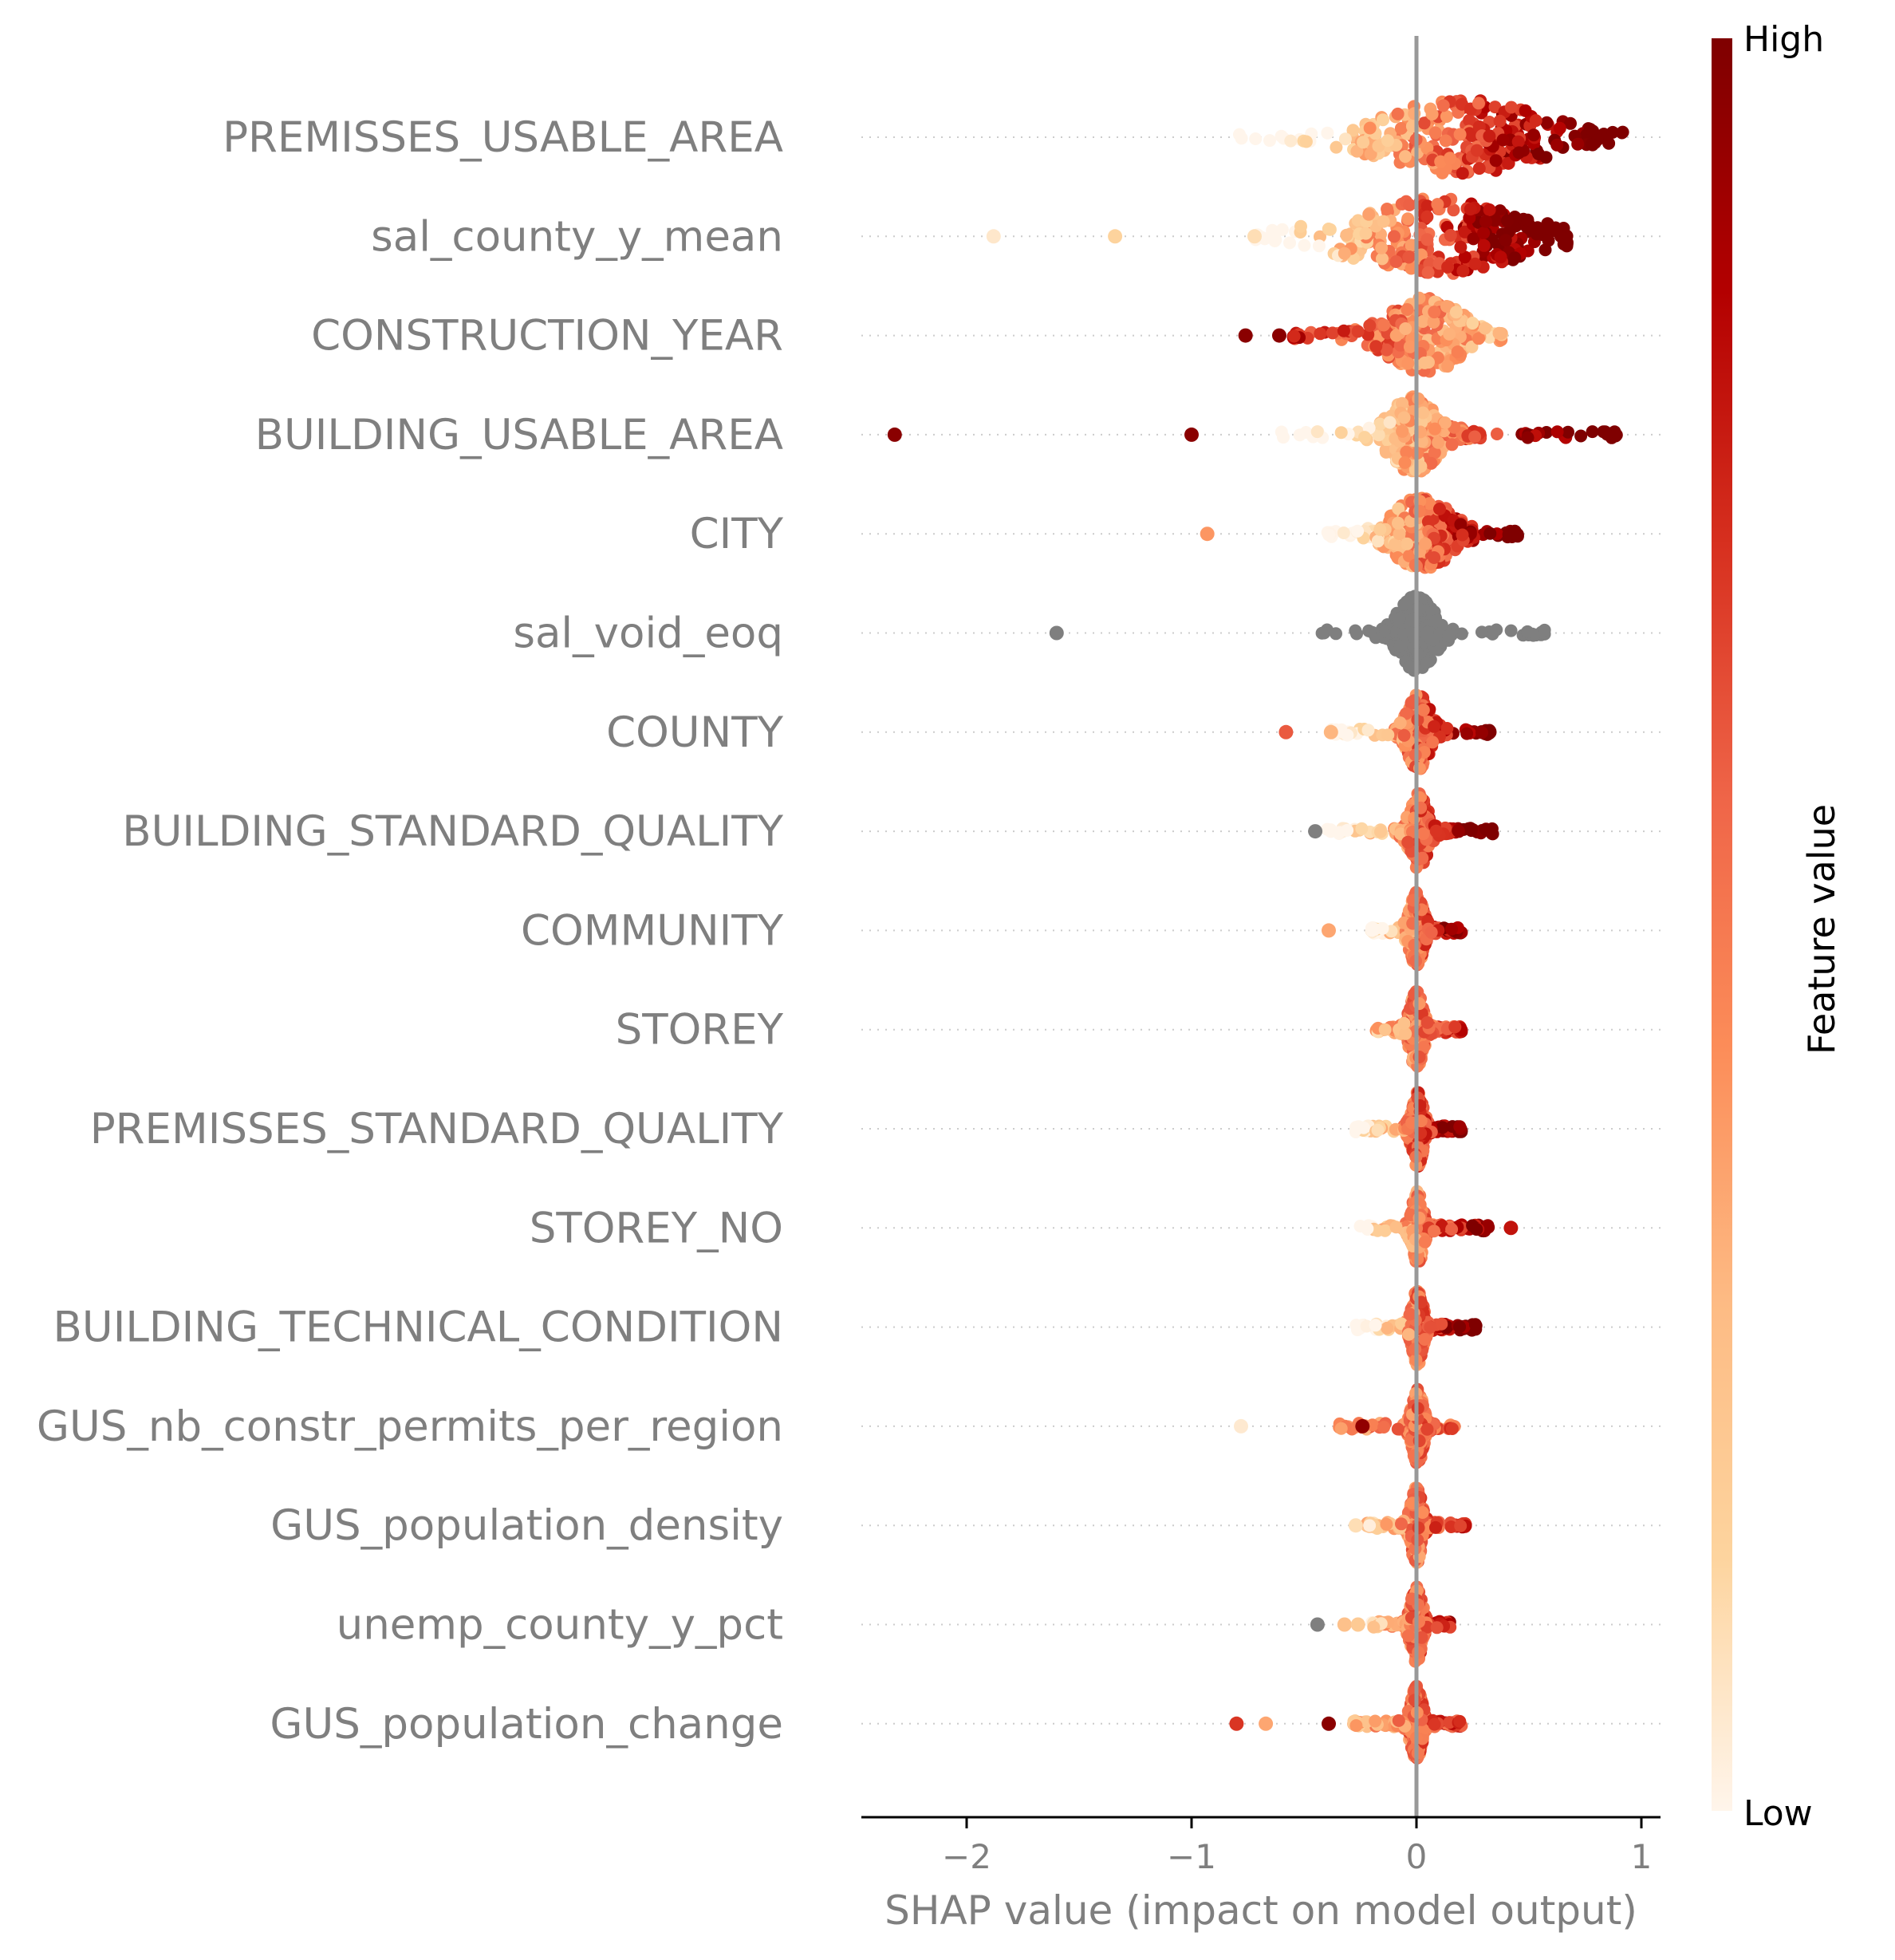 Image resolution: width=1895 pixels, height=1960 pixels. What do you see at coordinates (1191, 1856) in the screenshot?
I see `x-tick-label: −1` at bounding box center [1191, 1856].